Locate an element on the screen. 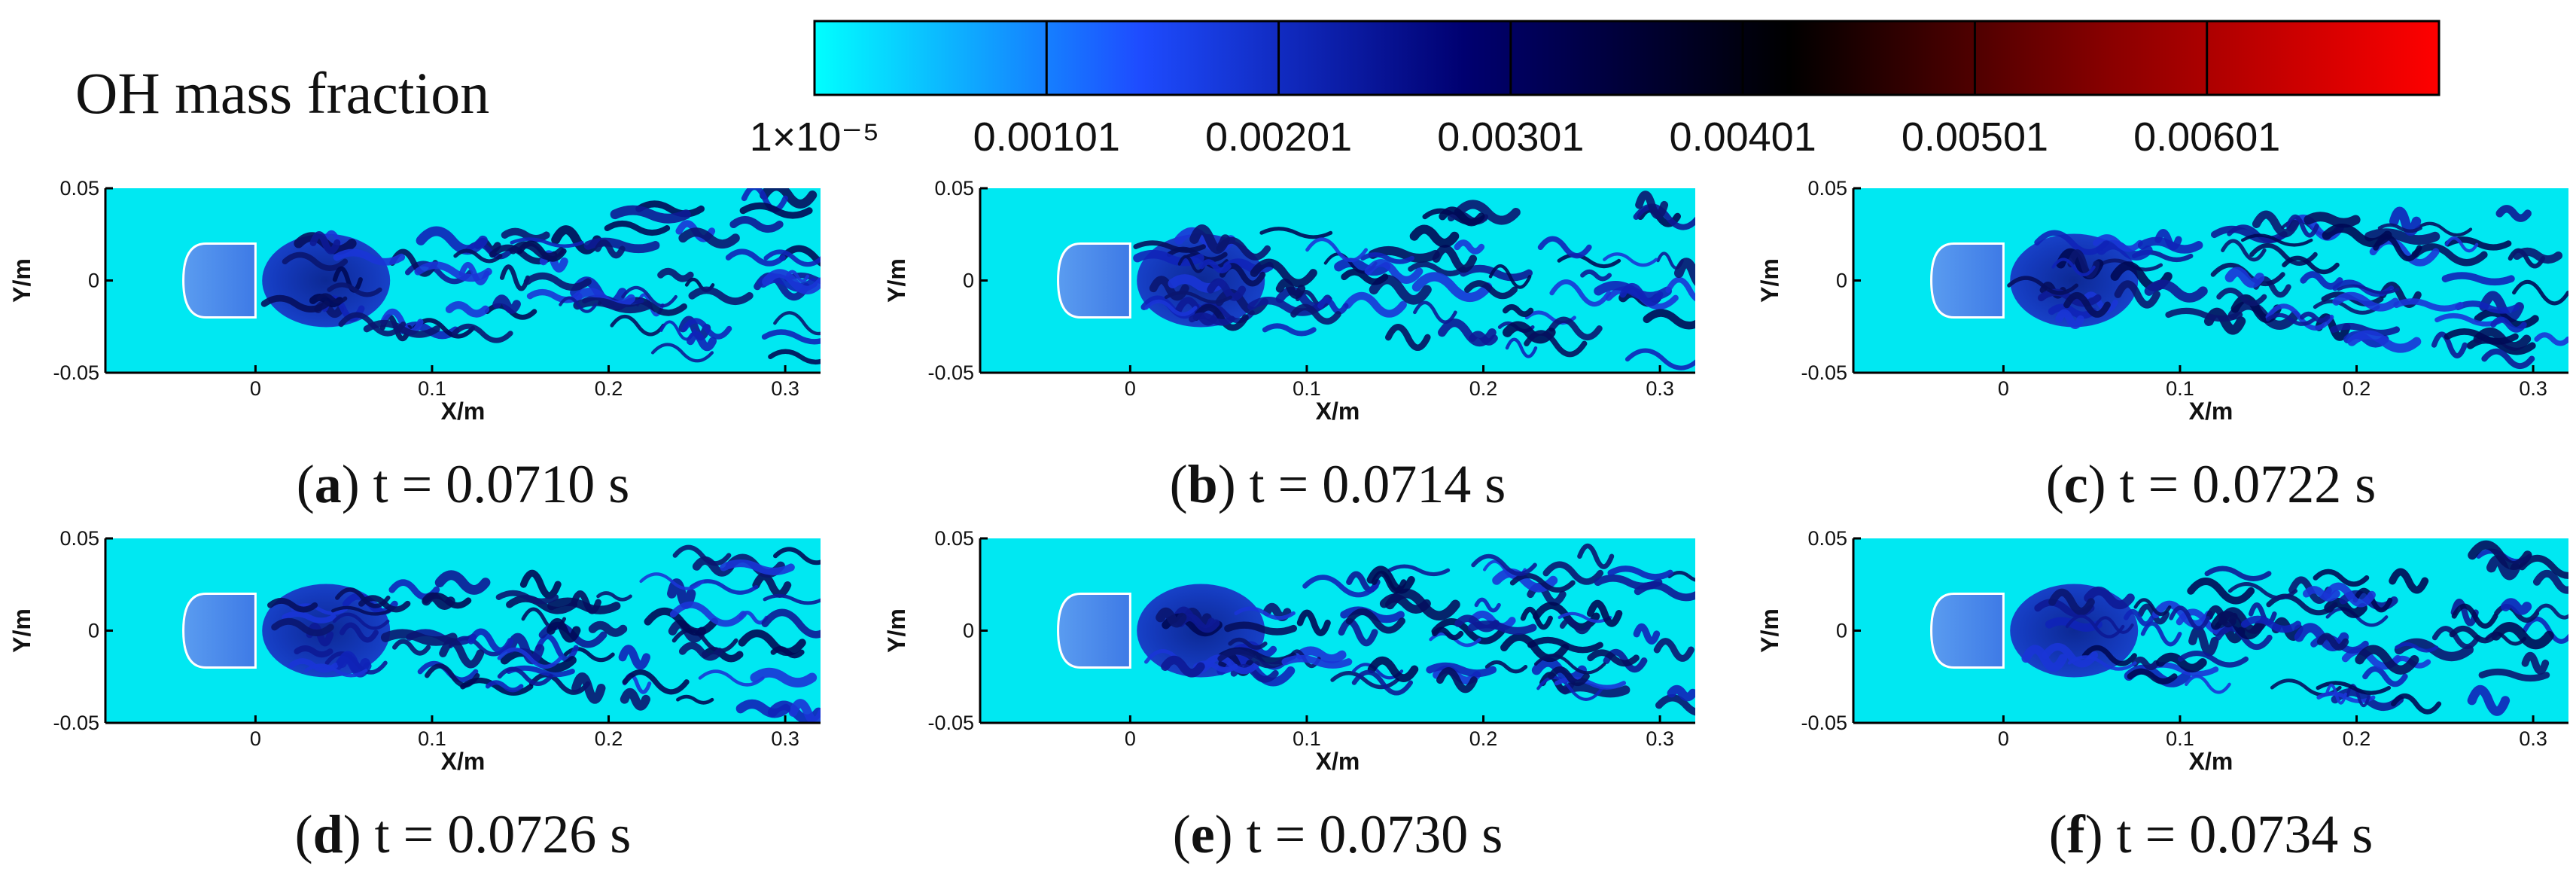  colorbar-tick-label: 0.00401 is located at coordinates (1743, 137).